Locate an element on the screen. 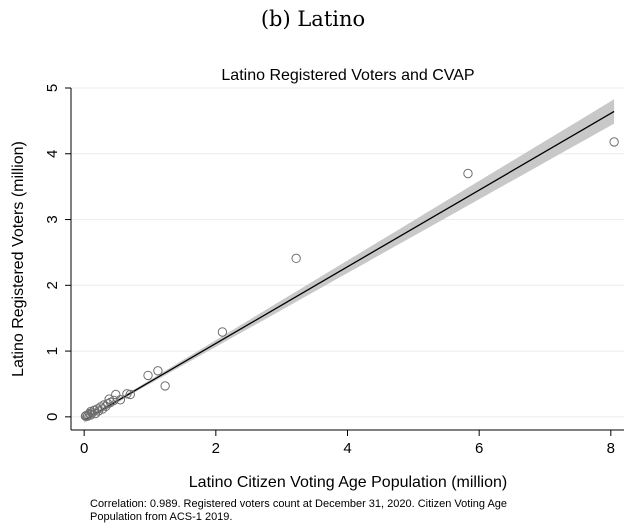 The height and width of the screenshot is (529, 626). y-tick-label: 1 is located at coordinates (52, 351).